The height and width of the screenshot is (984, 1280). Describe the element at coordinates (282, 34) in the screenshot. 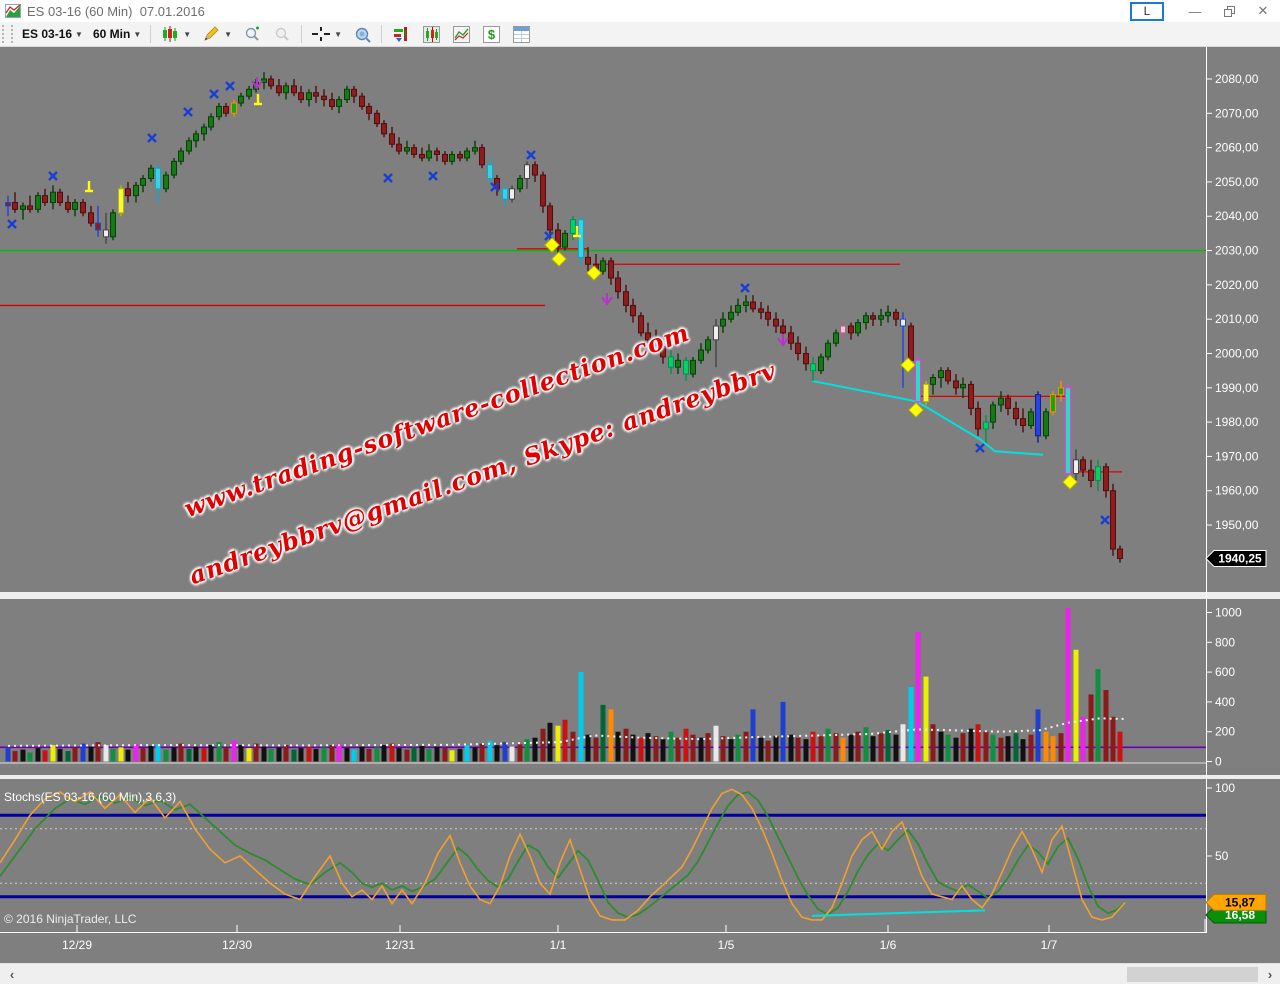

I see `zoom-out-button` at that location.